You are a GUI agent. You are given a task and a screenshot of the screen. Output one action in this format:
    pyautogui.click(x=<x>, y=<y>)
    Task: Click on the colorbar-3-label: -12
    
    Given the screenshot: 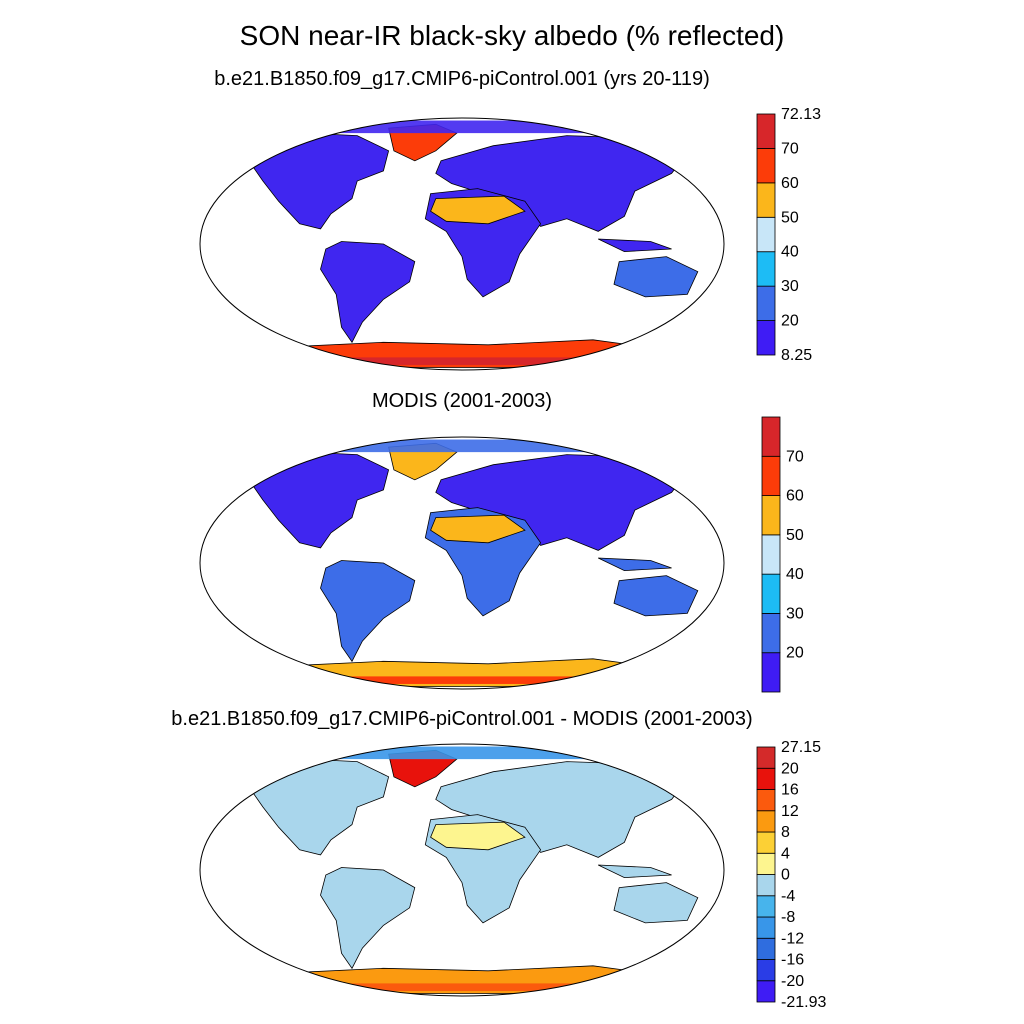 What is the action you would take?
    pyautogui.click(x=792, y=938)
    